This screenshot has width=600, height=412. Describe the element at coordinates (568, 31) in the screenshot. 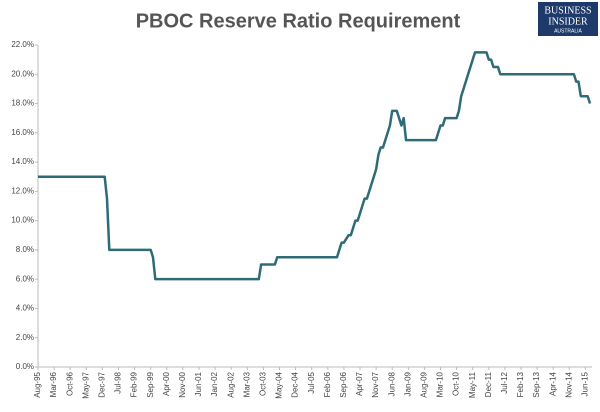

I see `logo-text: AUSTRALIA` at that location.